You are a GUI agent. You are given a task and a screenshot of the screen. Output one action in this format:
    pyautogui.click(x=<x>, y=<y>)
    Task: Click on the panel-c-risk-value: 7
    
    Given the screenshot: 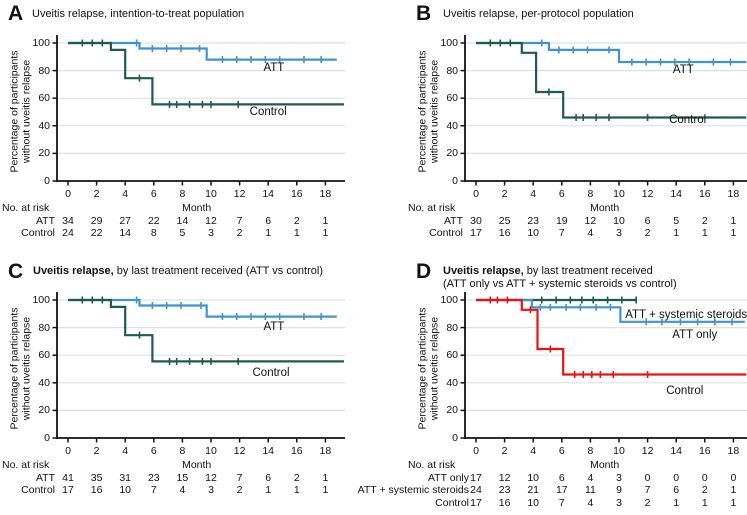 What is the action you would take?
    pyautogui.click(x=153, y=490)
    